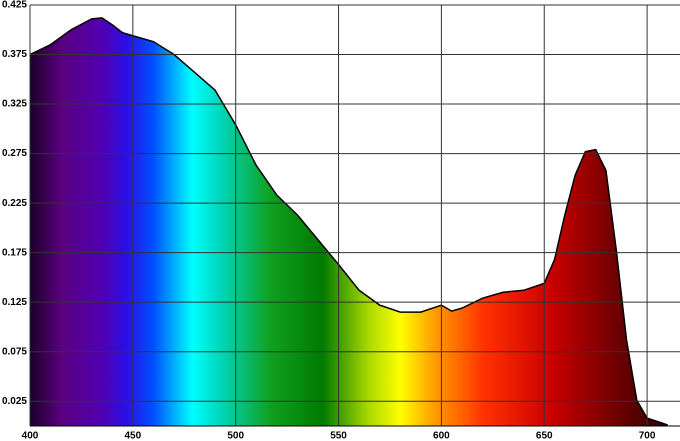  What do you see at coordinates (338, 436) in the screenshot?
I see `x-tick-label: 550` at bounding box center [338, 436].